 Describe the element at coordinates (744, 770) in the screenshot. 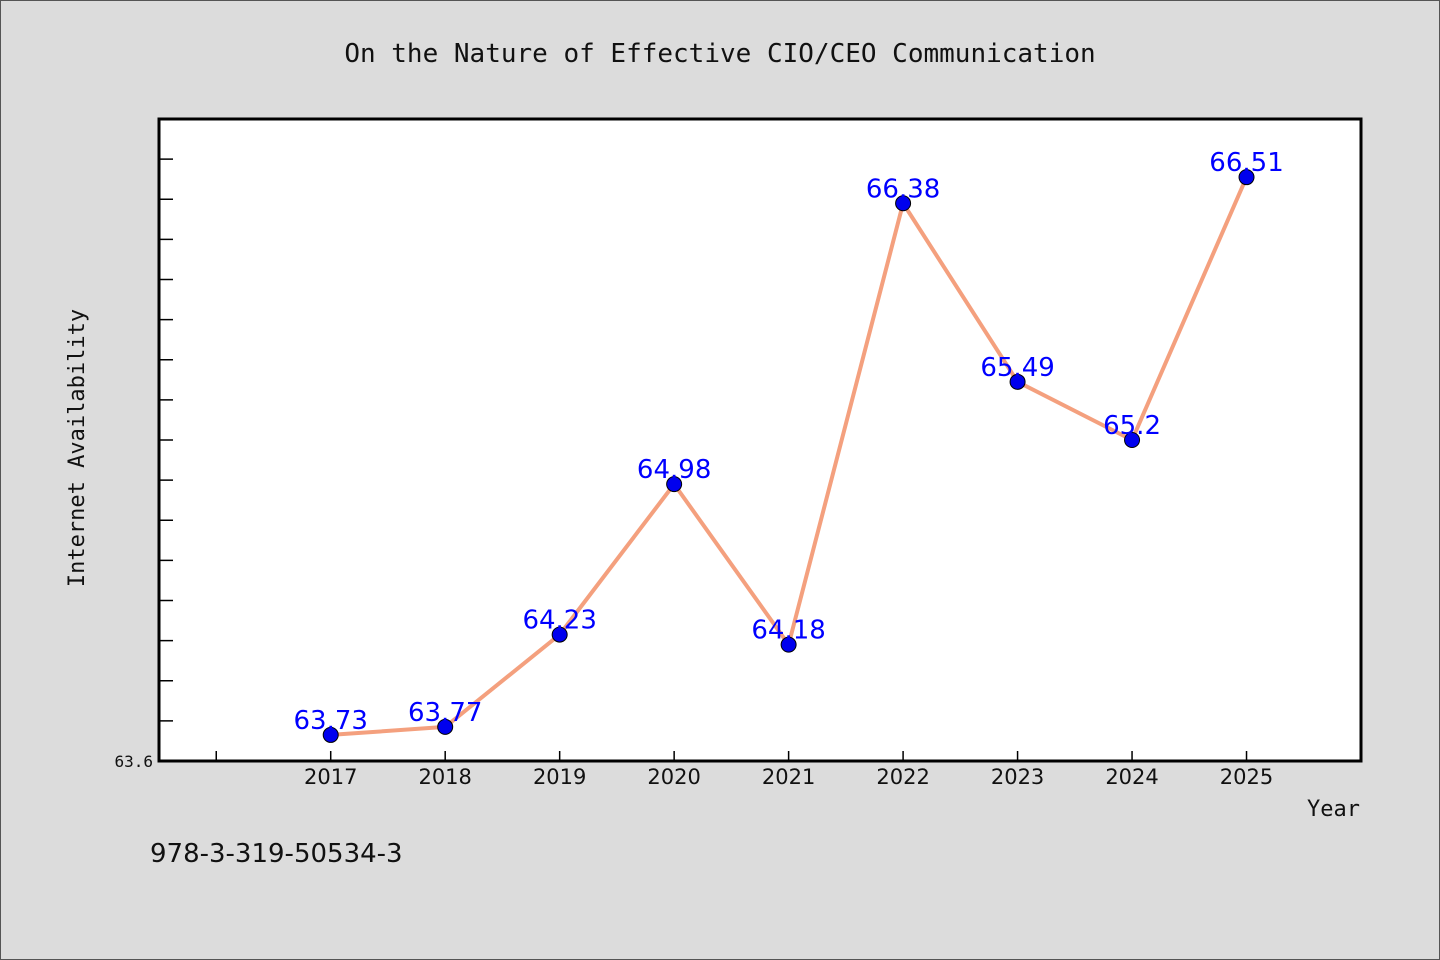

I see `x-axis-ticks: 2017 2018 2019 2020 2021 2022 2023 2024 2025` at that location.